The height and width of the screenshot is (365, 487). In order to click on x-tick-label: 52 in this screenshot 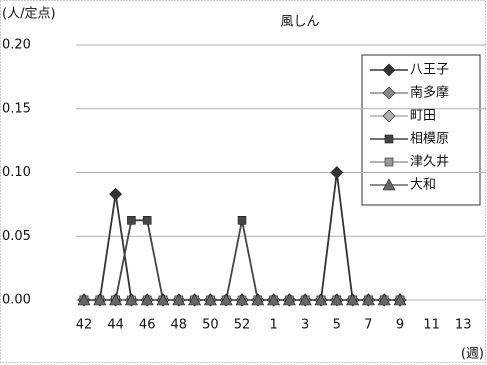, I will do `click(242, 325)`.